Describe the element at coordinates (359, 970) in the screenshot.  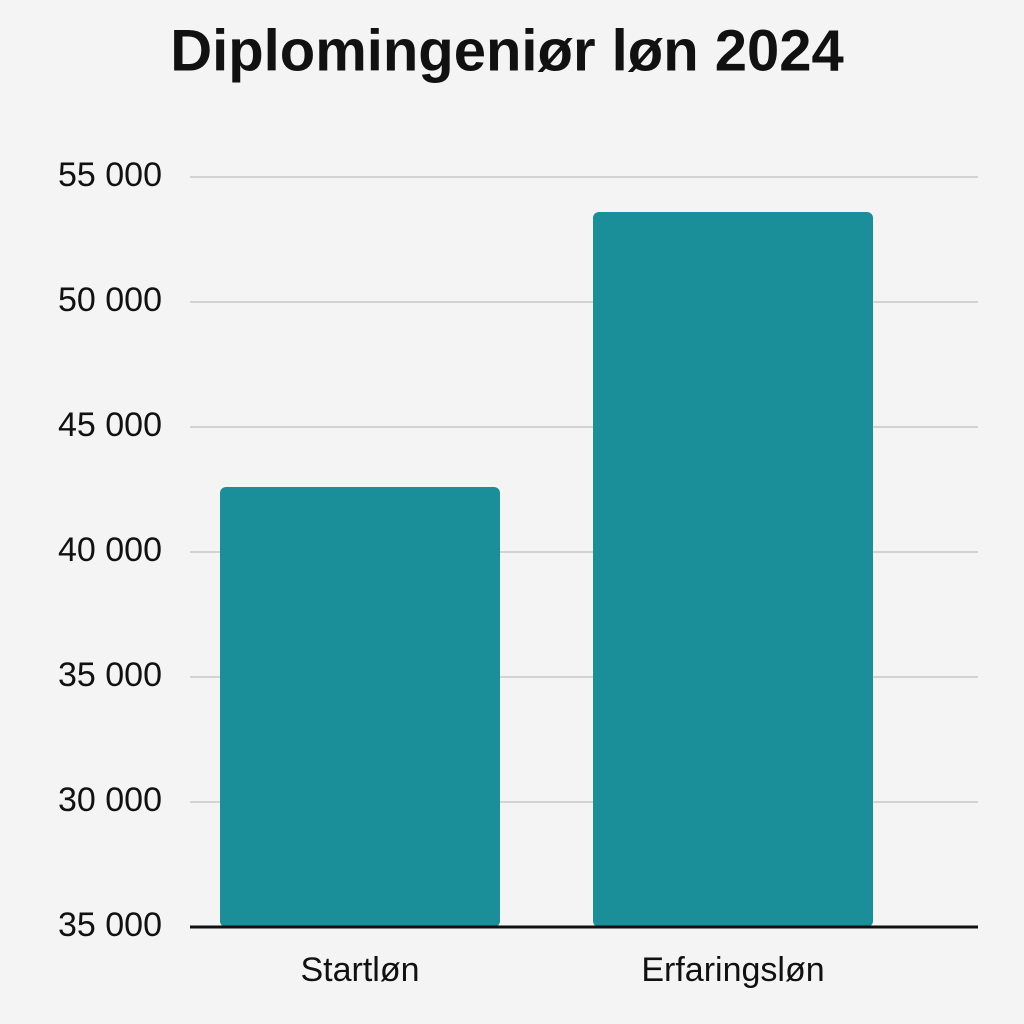
I see `x-tick-label: Startløn` at that location.